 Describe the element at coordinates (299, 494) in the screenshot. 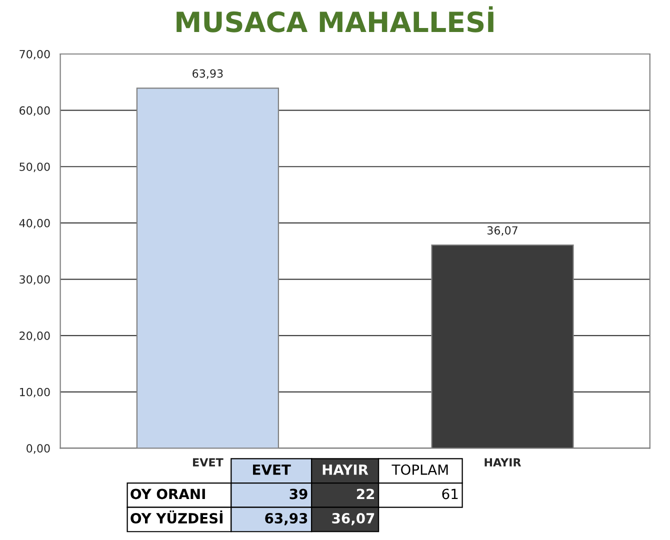

I see `text: 39` at that location.